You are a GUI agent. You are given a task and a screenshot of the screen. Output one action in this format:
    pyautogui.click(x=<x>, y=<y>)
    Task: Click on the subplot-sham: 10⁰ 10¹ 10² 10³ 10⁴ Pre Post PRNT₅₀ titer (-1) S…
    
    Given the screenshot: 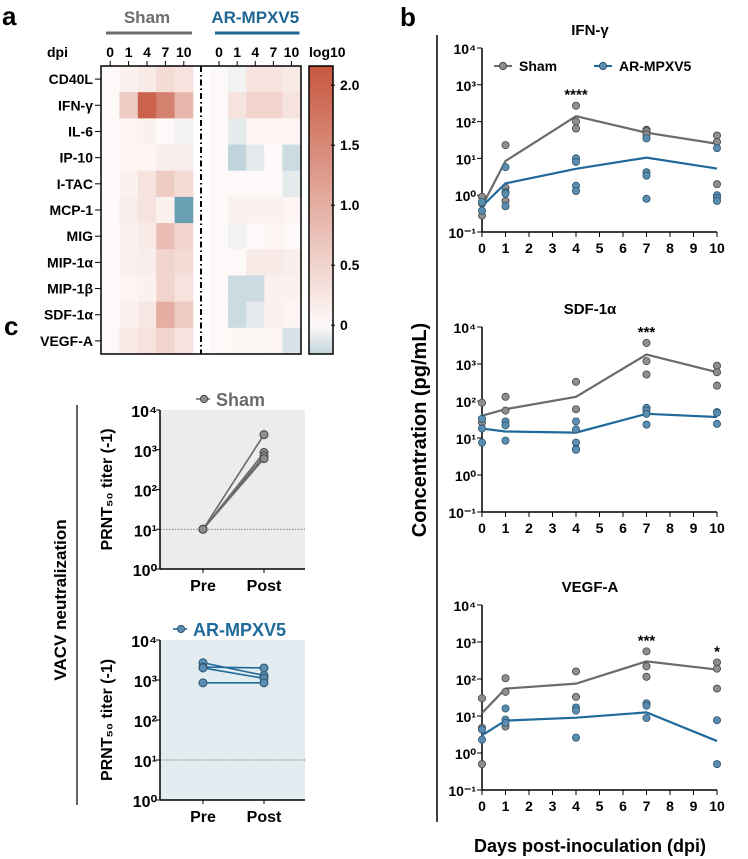 What is the action you would take?
    pyautogui.click(x=202, y=492)
    